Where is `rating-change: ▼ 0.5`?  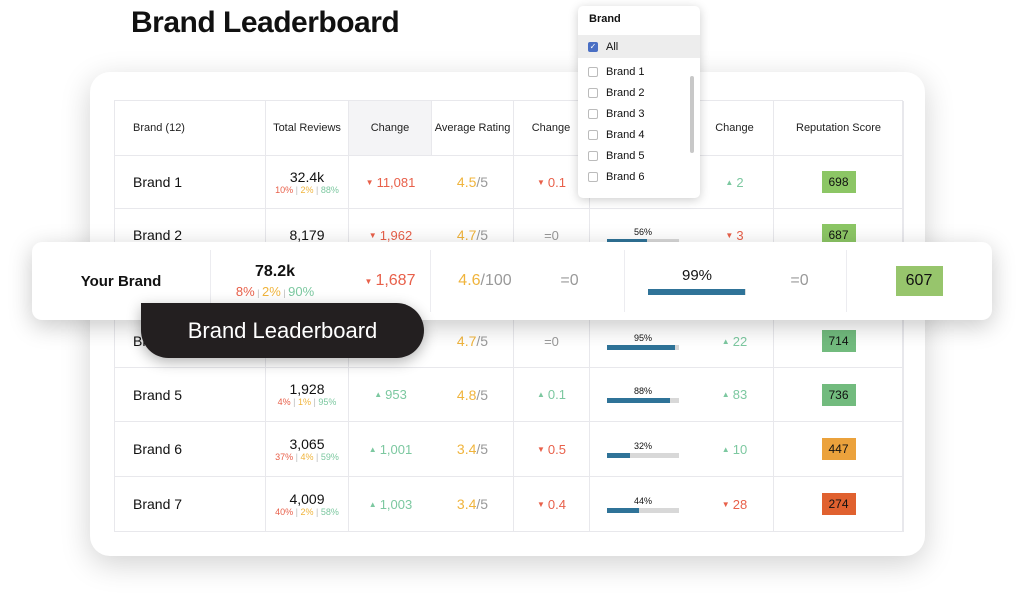 rating-change: ▼ 0.5 is located at coordinates (551, 449).